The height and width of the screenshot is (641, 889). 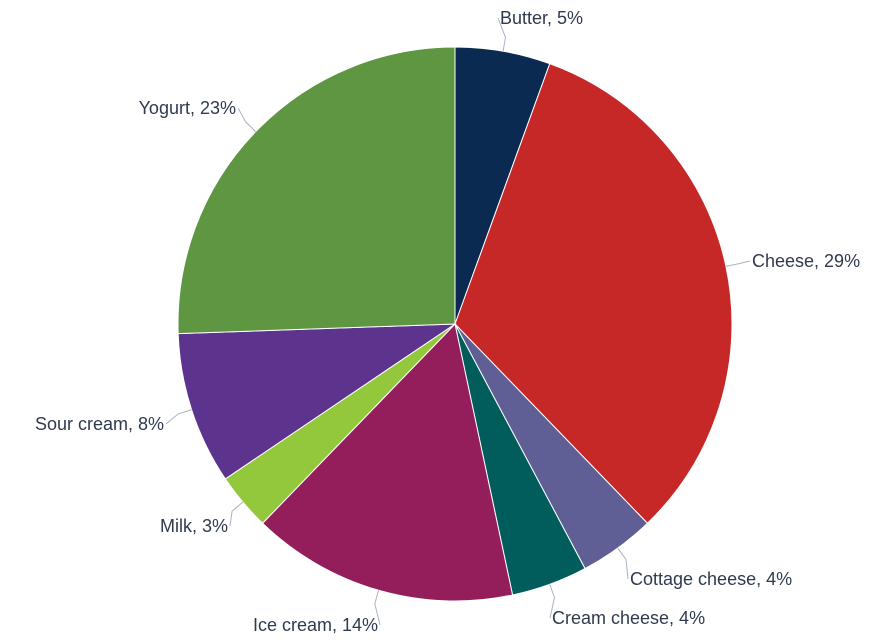 What do you see at coordinates (247, 119) in the screenshot?
I see `leader-line-yogurt` at bounding box center [247, 119].